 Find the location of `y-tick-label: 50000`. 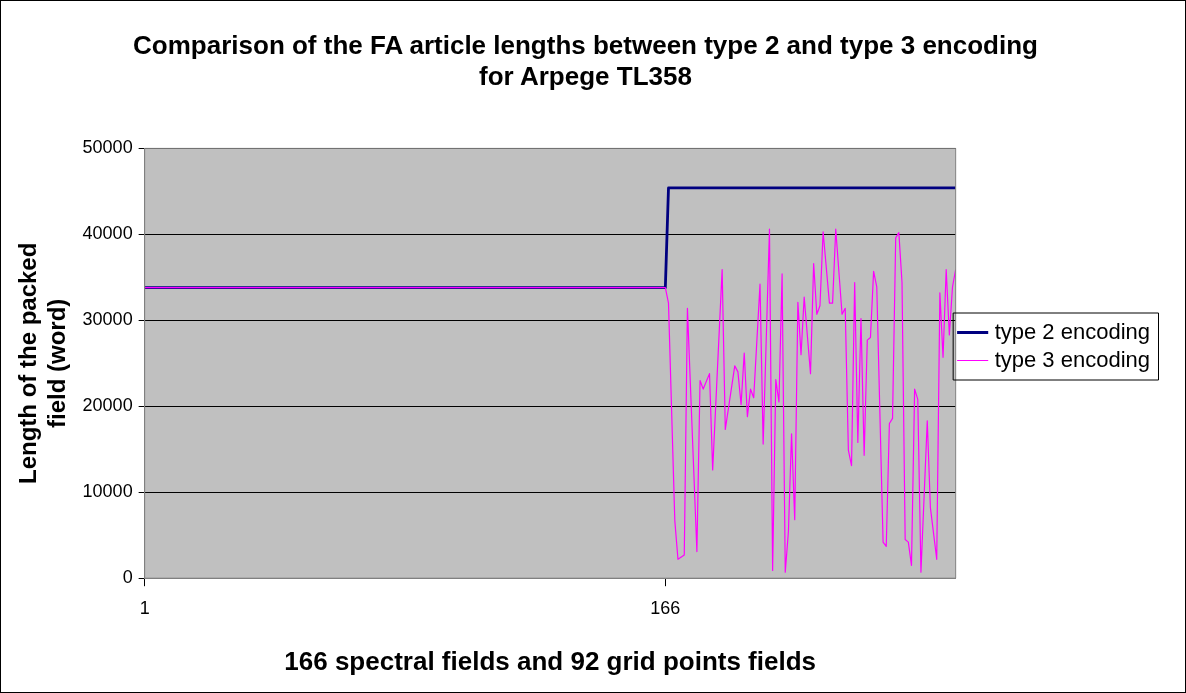

y-tick-label: 50000 is located at coordinates (107, 147).